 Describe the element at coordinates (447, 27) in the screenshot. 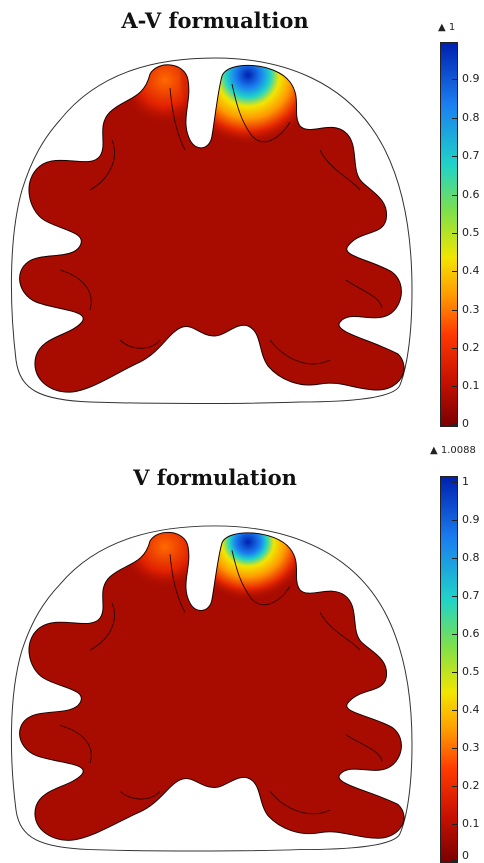

I see `colorbar-max-label: ▲ 1` at that location.